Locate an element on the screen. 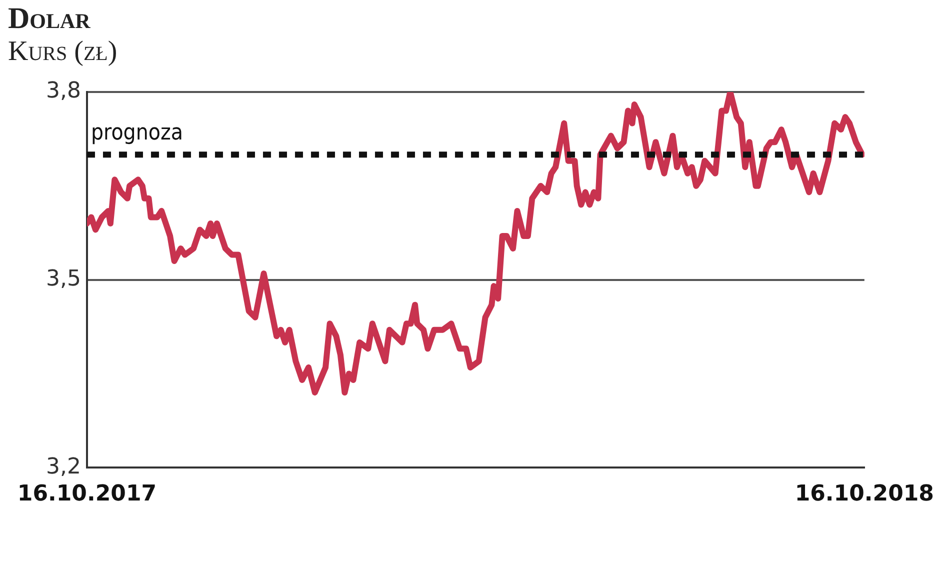  ref-line-label: prognoza is located at coordinates (137, 133).